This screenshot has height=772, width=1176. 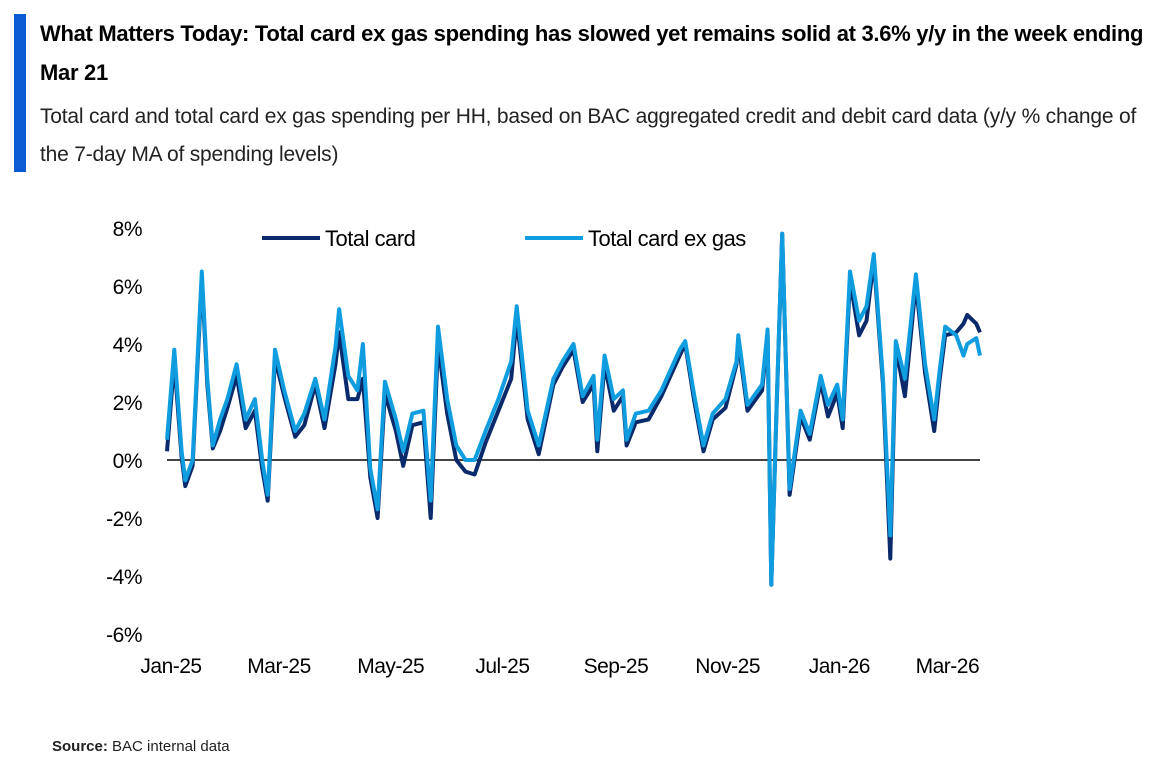 What do you see at coordinates (727, 666) in the screenshot?
I see `x-tick-label: Nov-25` at bounding box center [727, 666].